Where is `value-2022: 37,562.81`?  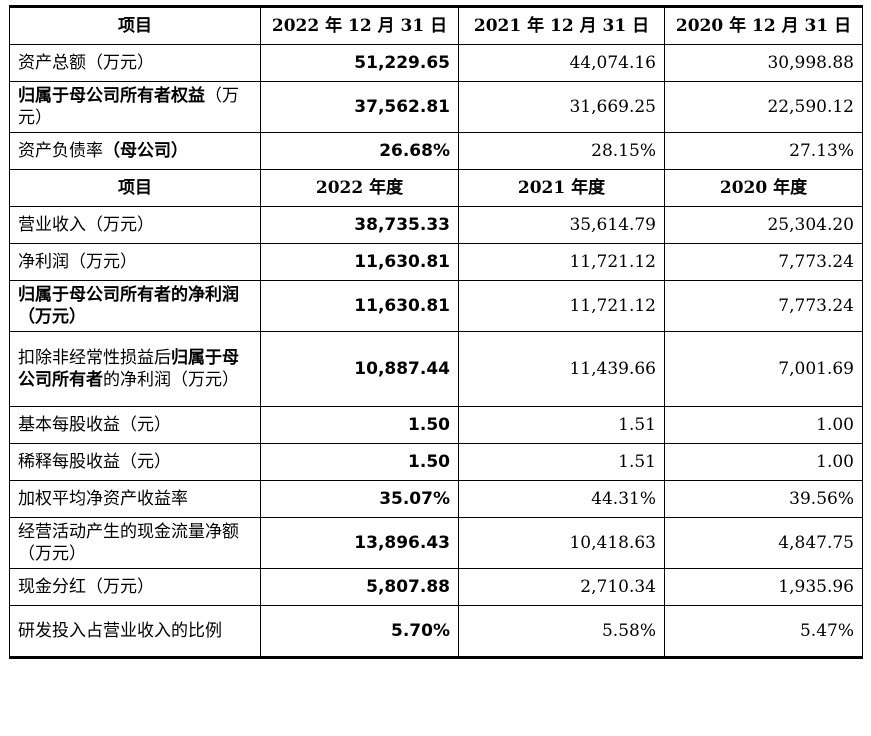
value-2022: 37,562.81 is located at coordinates (359, 107).